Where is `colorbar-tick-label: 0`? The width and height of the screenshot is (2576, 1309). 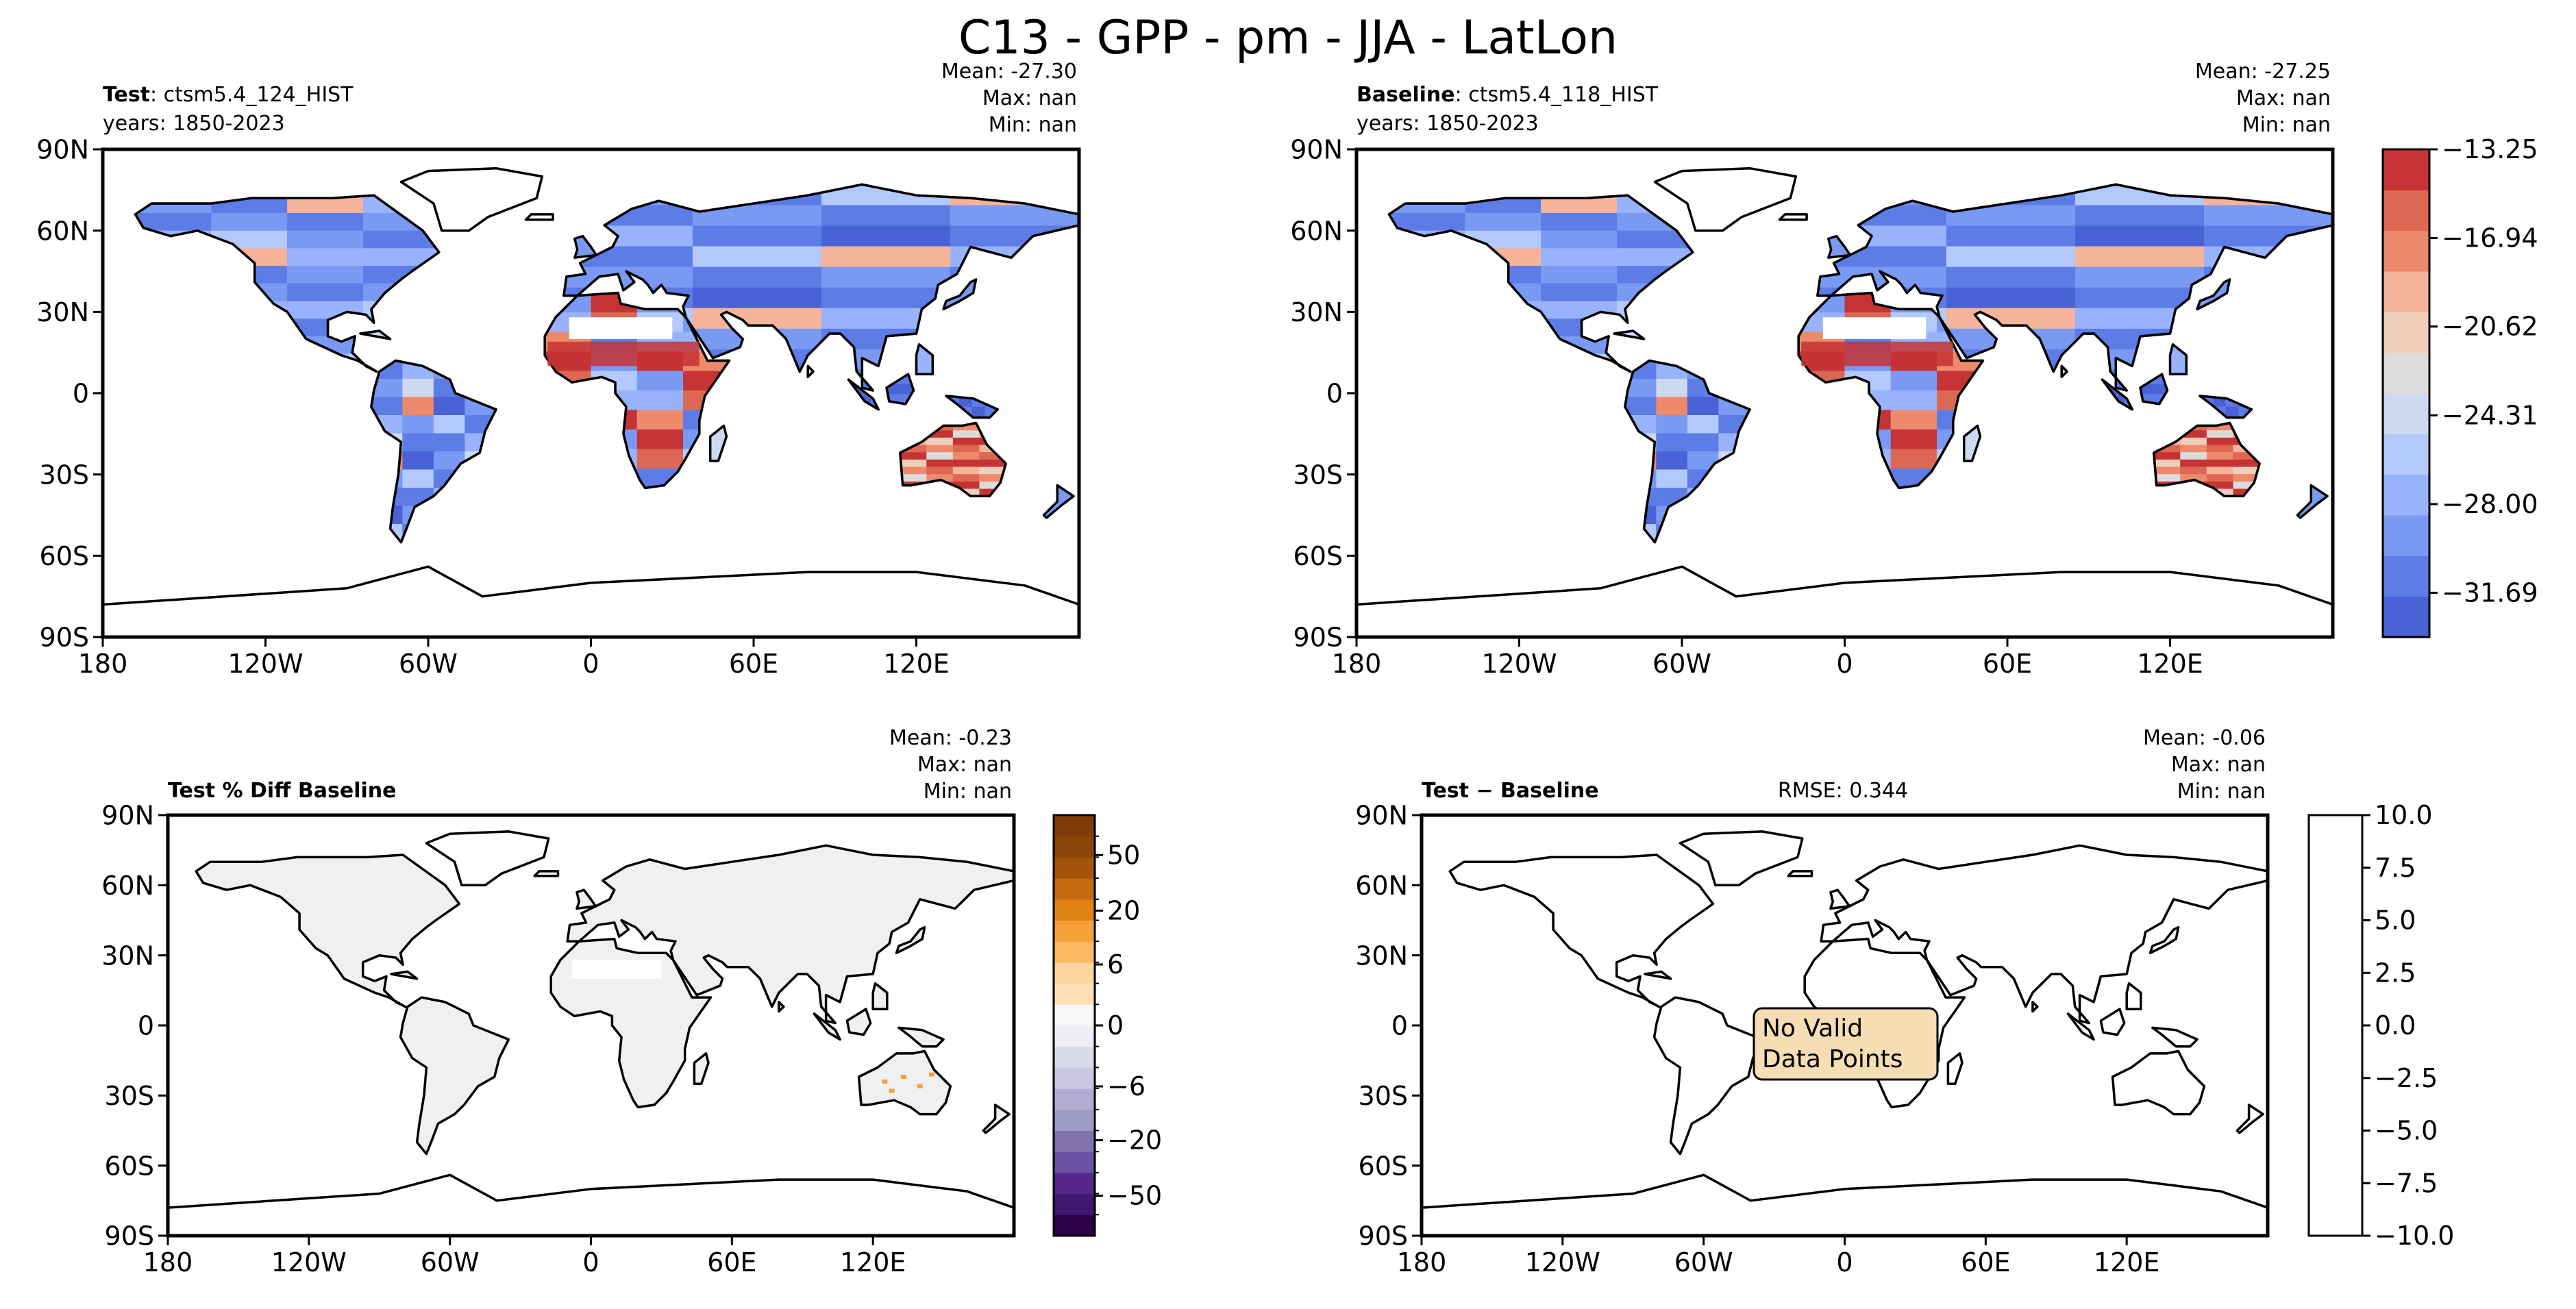 colorbar-tick-label: 0 is located at coordinates (1115, 1025).